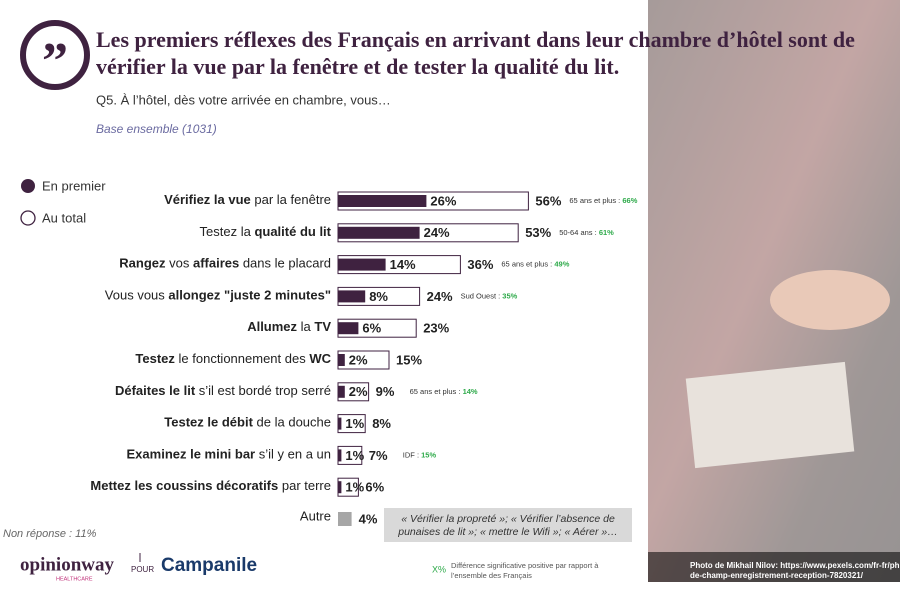  What do you see at coordinates (606, 232) in the screenshot?
I see `subgroup-value: 61%` at bounding box center [606, 232].